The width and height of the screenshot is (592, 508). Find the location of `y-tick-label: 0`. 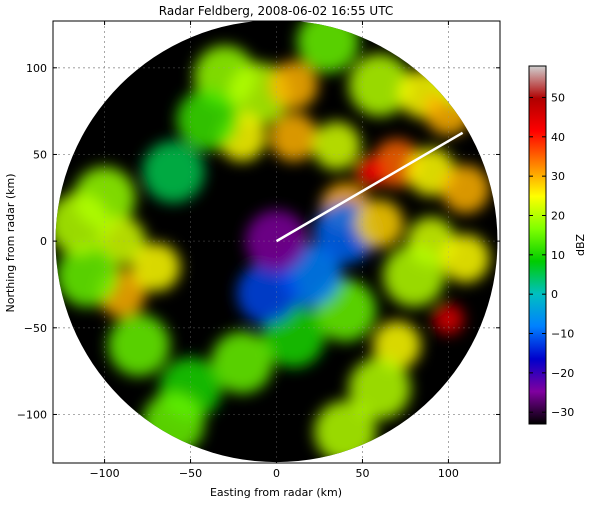

y-tick-label: 0 is located at coordinates (43, 241).